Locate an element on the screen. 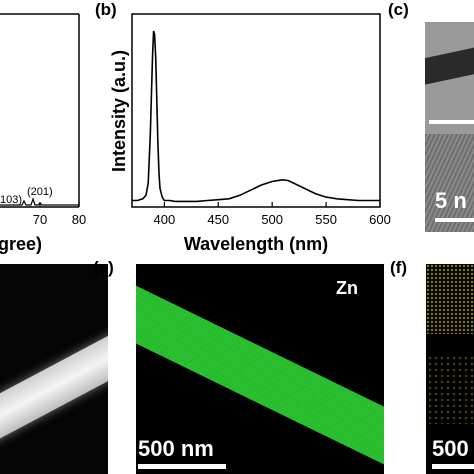 This screenshot has height=474, width=474. panel-a-xlabel: gree) is located at coordinates (21, 244).